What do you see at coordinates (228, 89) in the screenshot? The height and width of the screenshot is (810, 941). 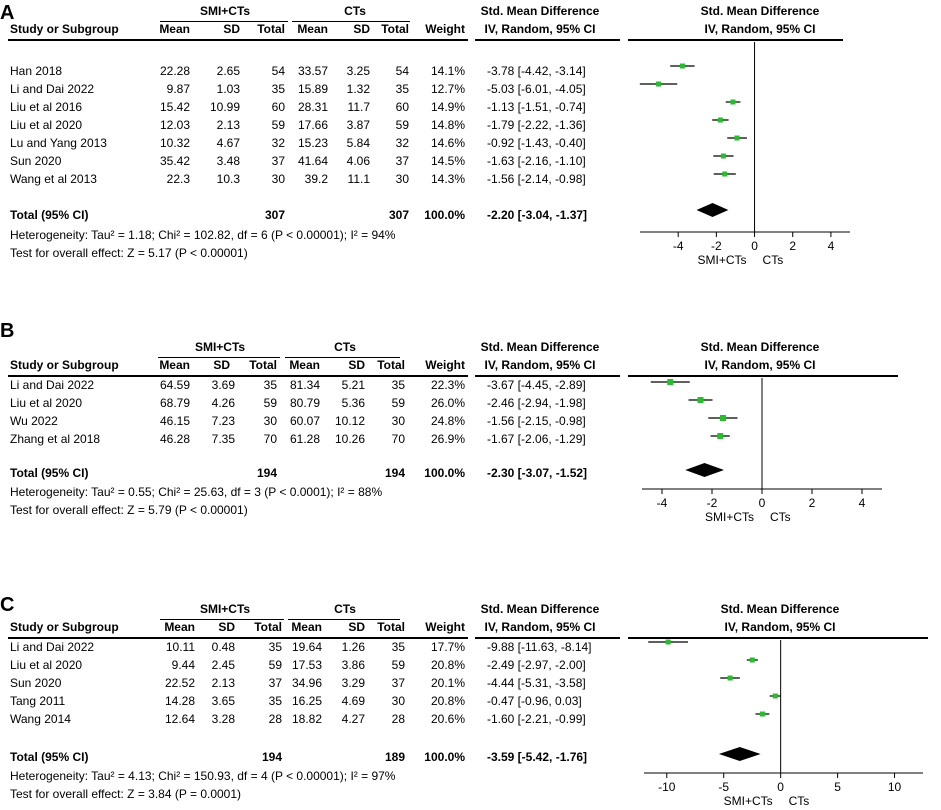 I see `sd1: 1.03` at bounding box center [228, 89].